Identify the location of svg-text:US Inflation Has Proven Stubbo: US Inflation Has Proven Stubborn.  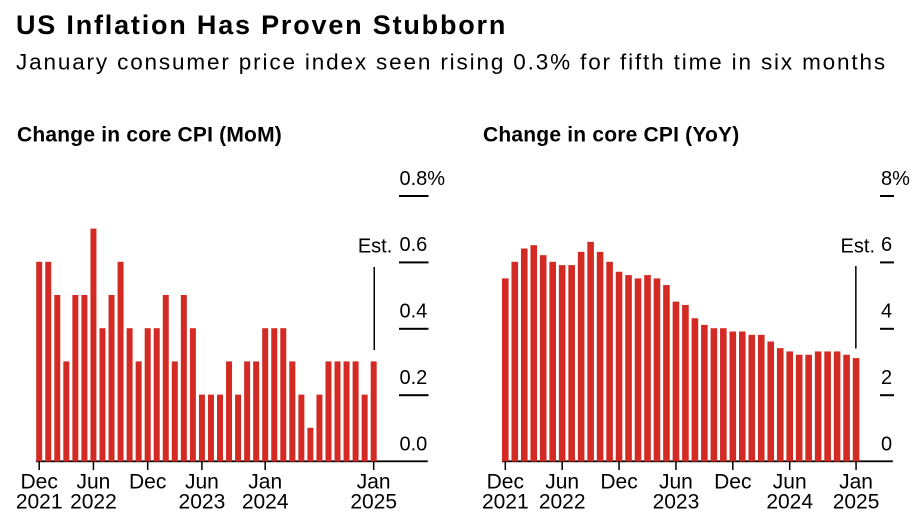
(261, 25).